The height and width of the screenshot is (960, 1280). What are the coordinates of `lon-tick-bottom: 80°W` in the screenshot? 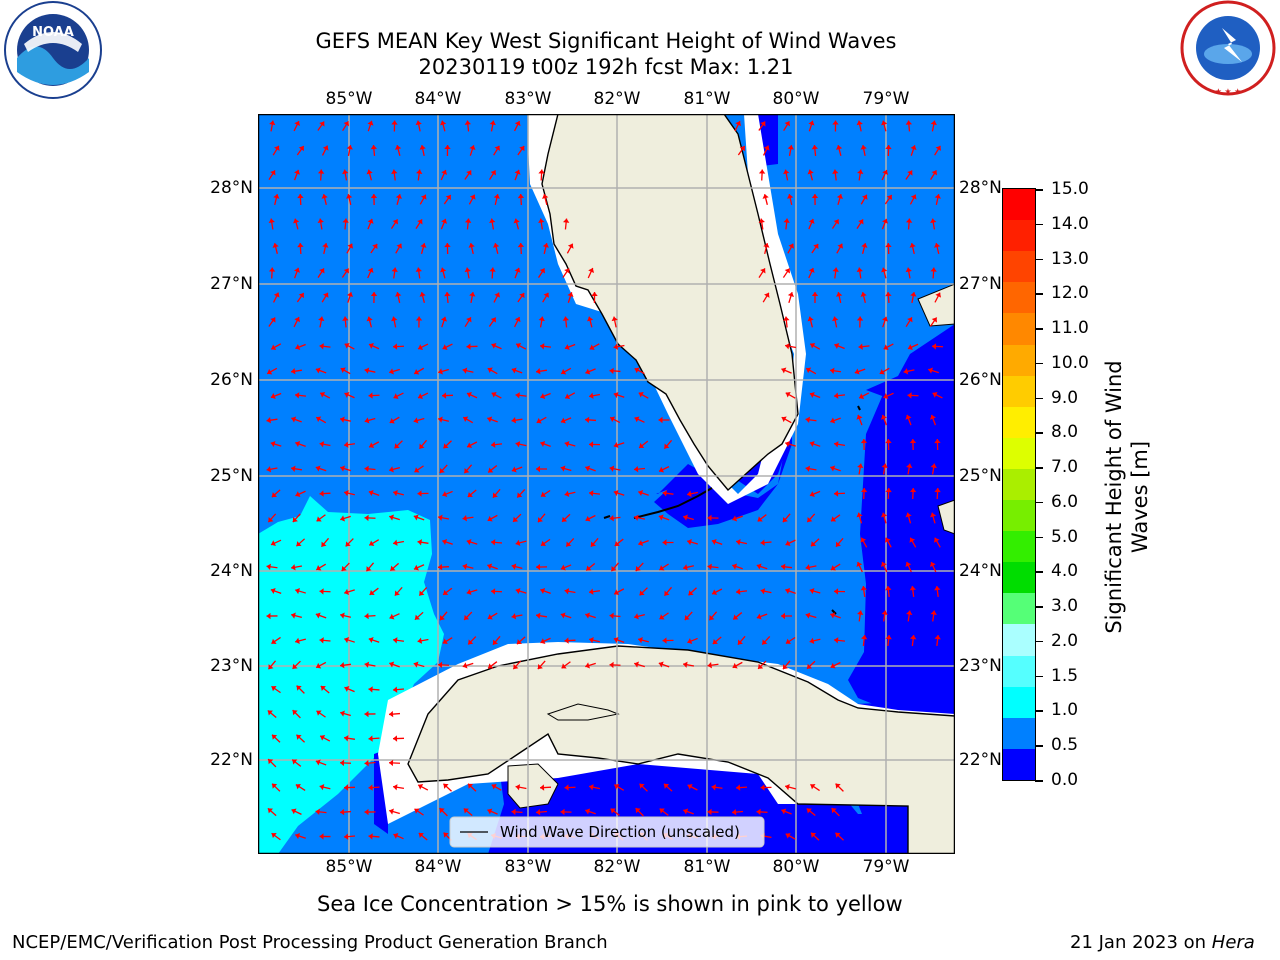 It's located at (796, 867).